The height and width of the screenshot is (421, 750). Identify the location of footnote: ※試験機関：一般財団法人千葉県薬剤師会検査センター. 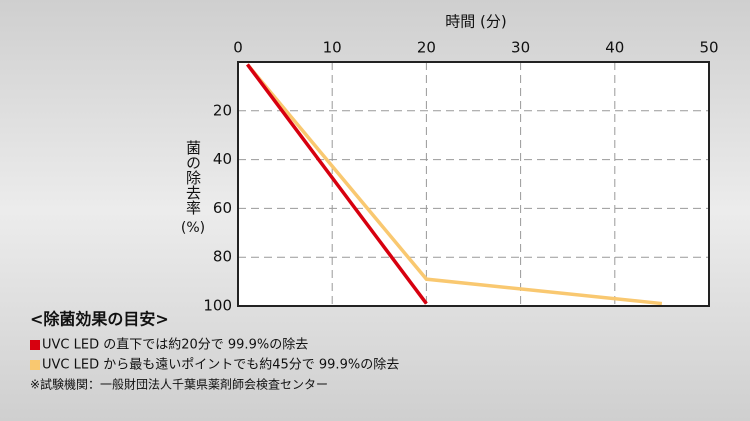
(179, 384).